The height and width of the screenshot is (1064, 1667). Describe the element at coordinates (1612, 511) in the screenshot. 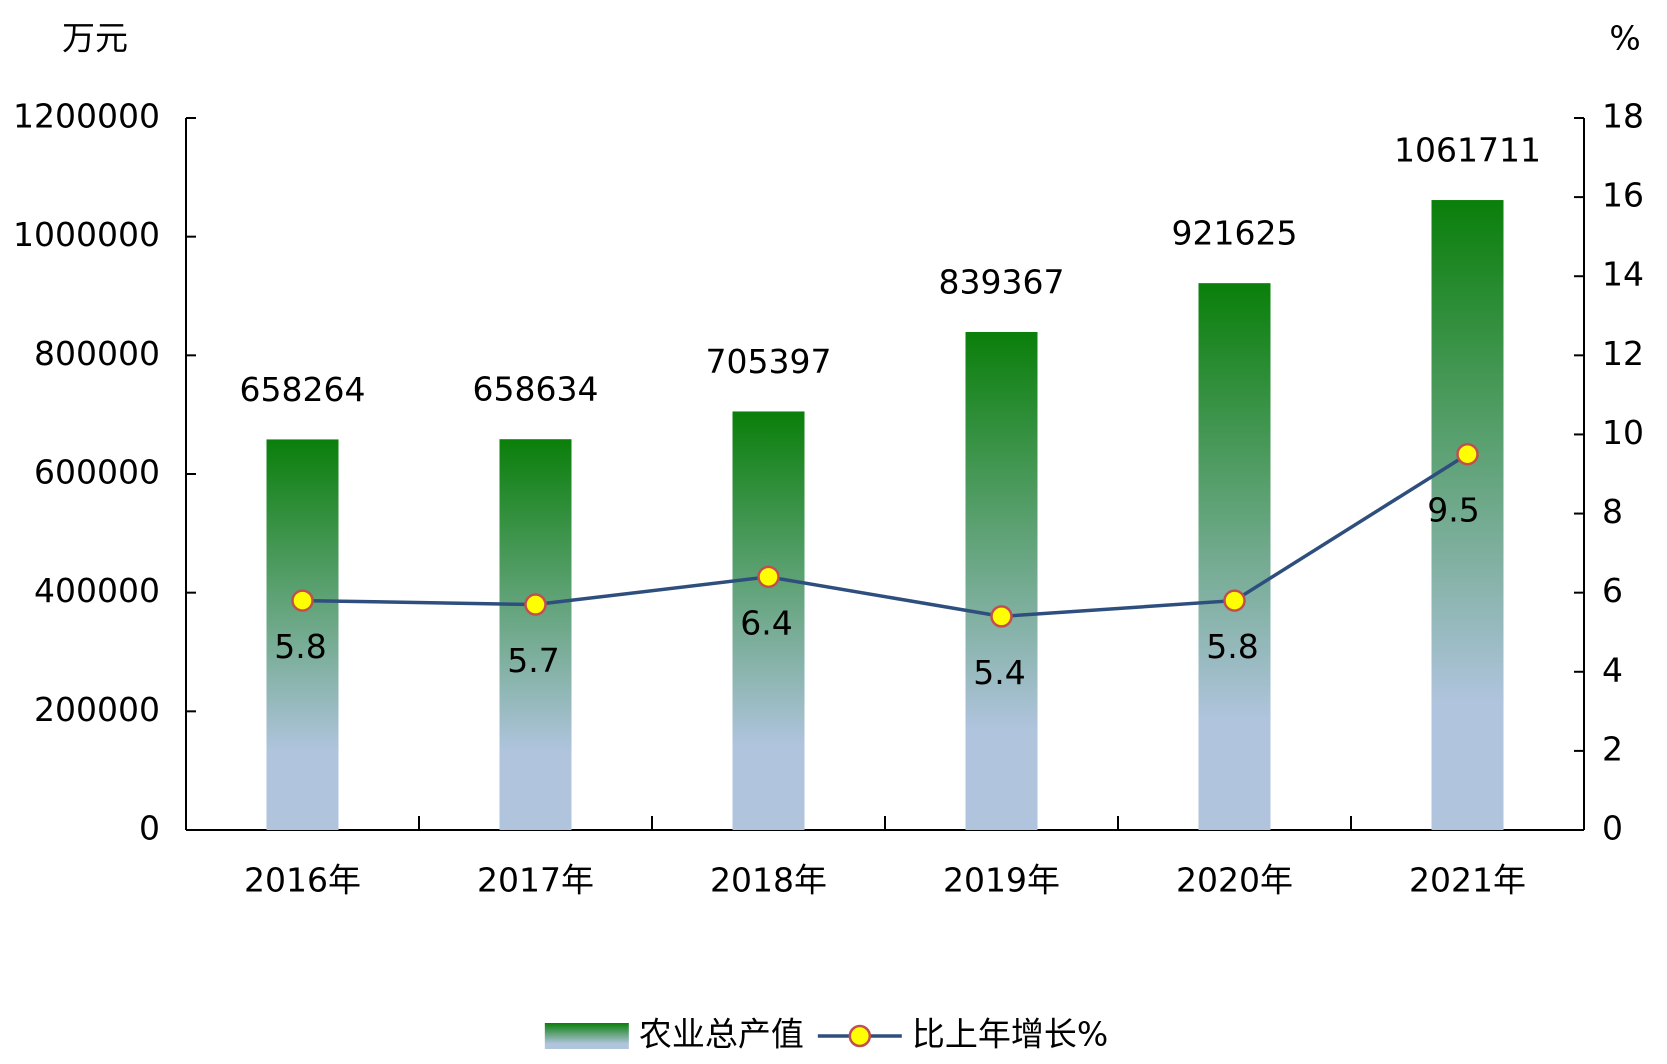

I see `y2-tick-label: 8` at that location.